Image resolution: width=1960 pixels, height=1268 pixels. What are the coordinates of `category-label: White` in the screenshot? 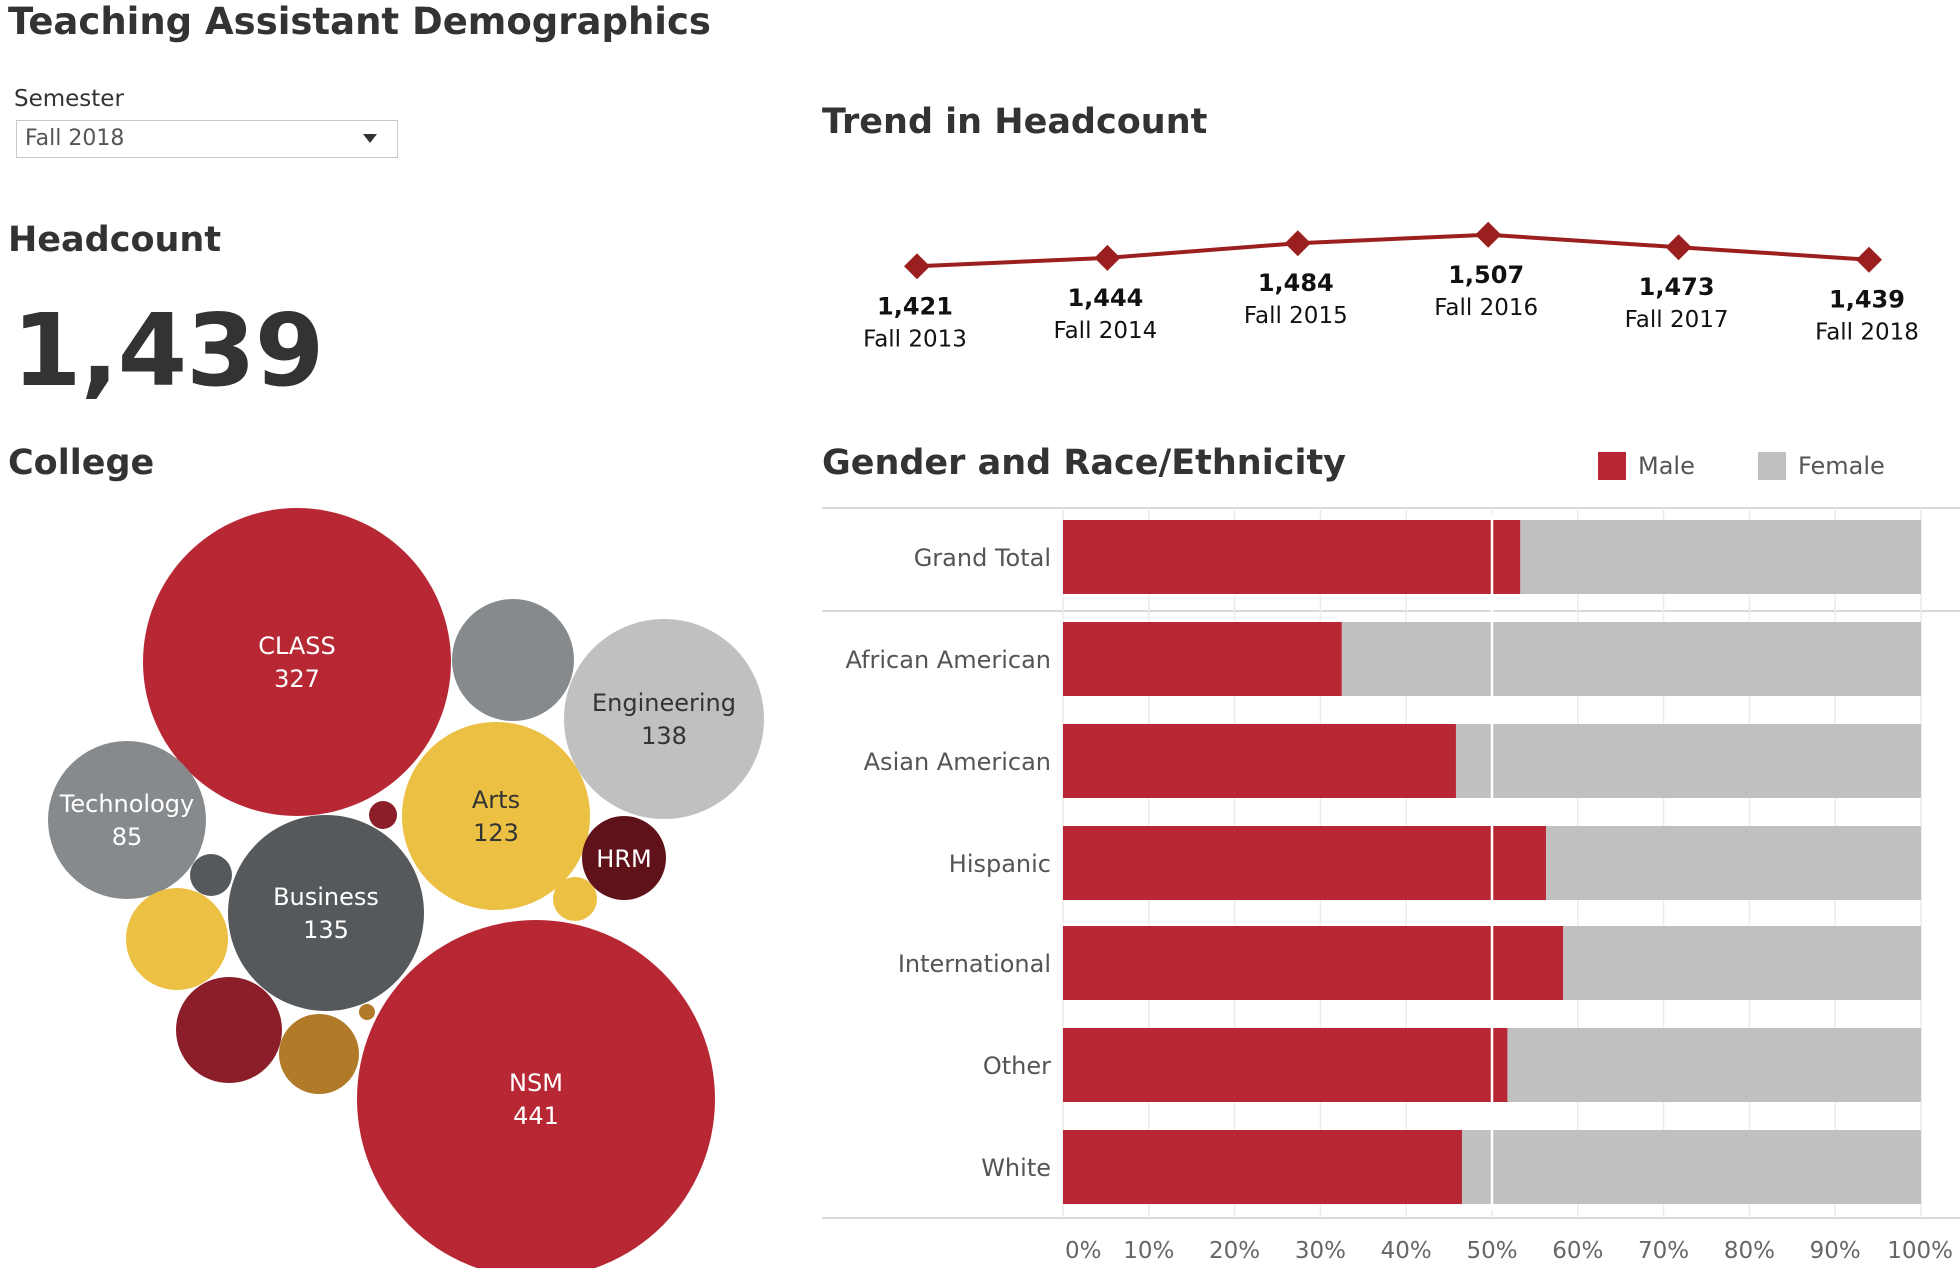 It's located at (1016, 1168).